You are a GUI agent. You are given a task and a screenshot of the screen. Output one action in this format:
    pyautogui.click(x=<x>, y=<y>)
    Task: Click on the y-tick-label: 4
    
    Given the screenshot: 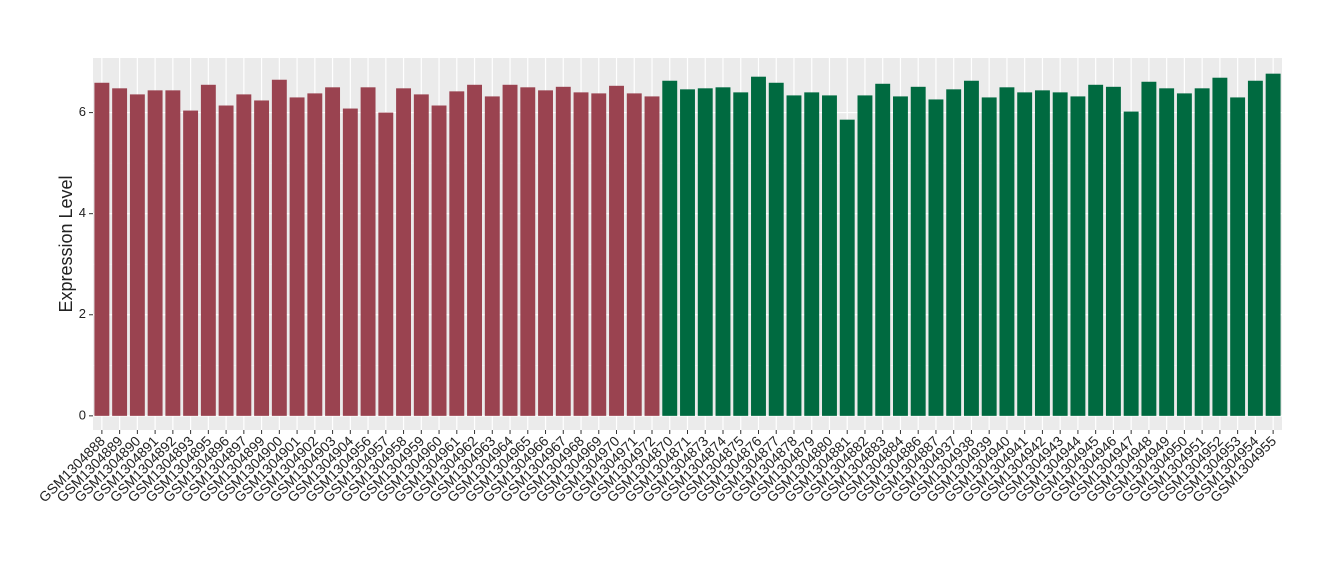 What is the action you would take?
    pyautogui.click(x=82, y=212)
    